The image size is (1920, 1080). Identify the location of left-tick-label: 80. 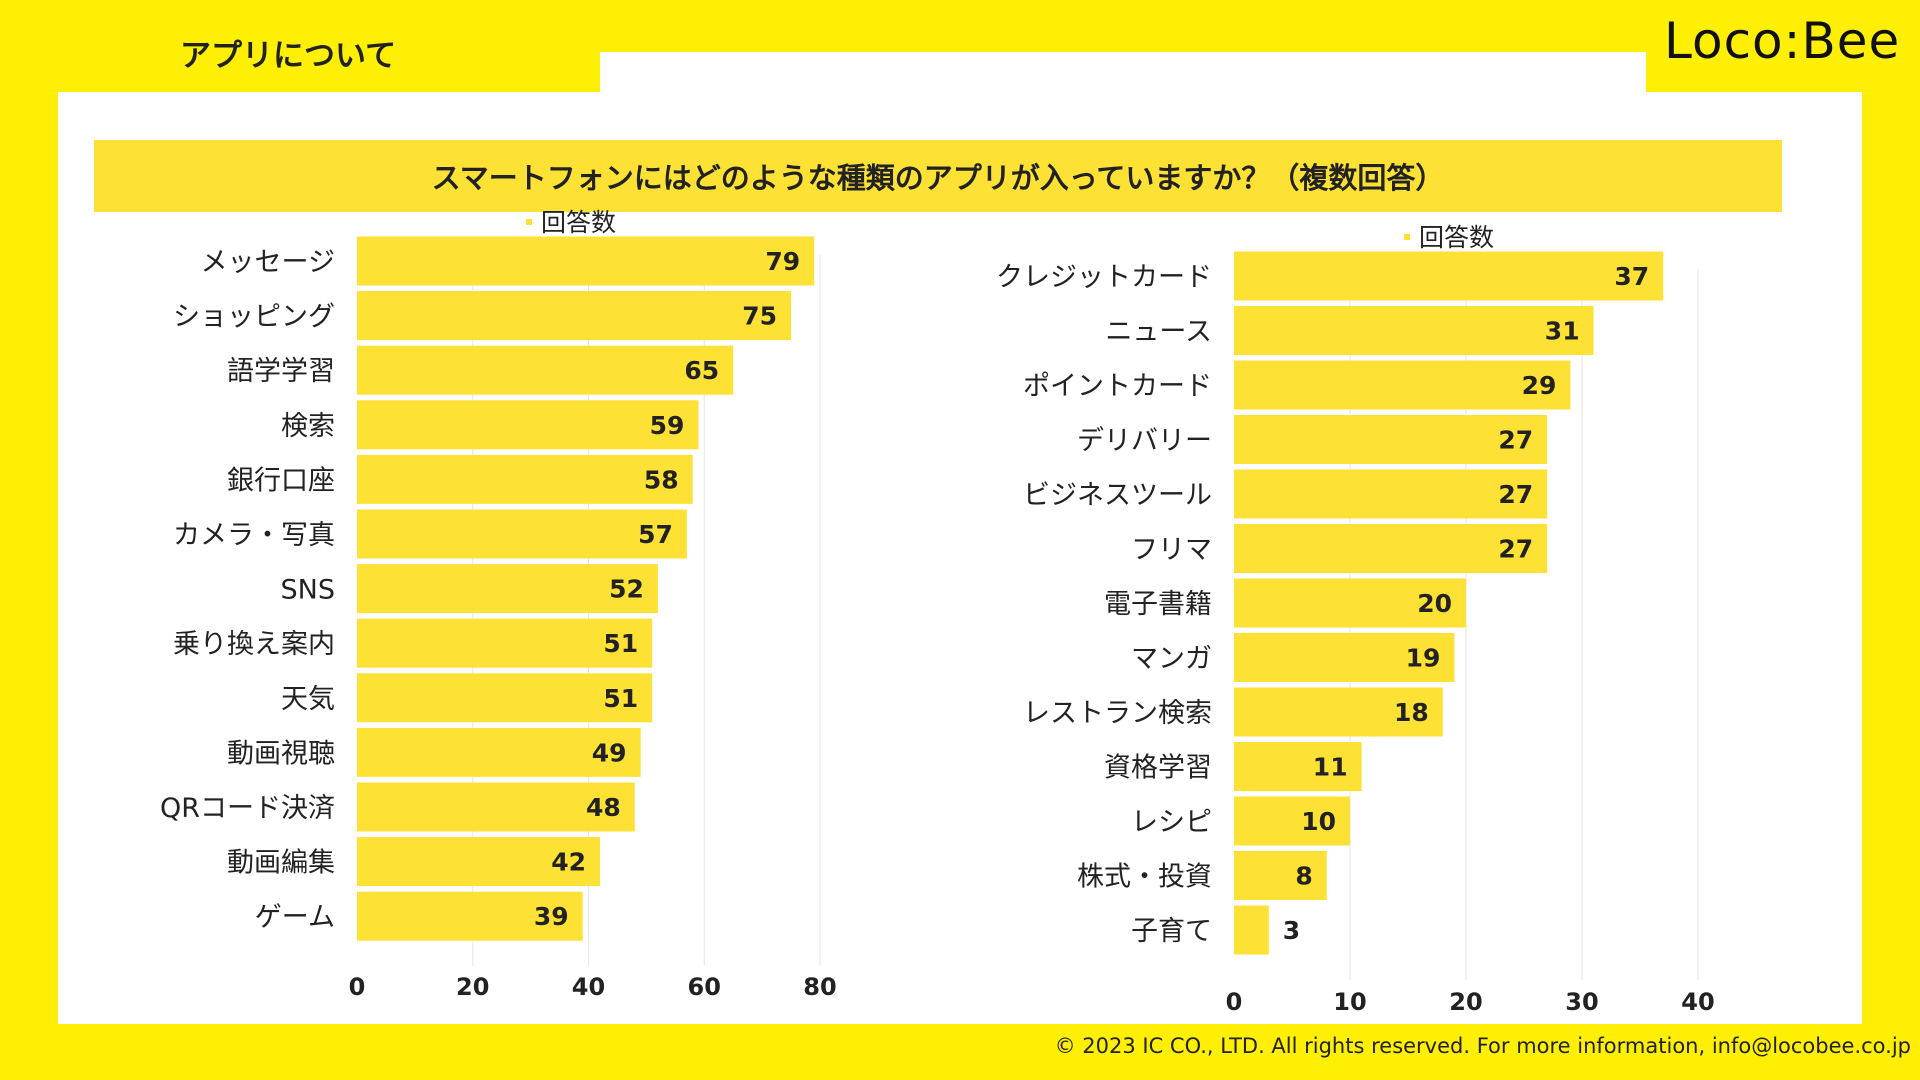
(819, 987).